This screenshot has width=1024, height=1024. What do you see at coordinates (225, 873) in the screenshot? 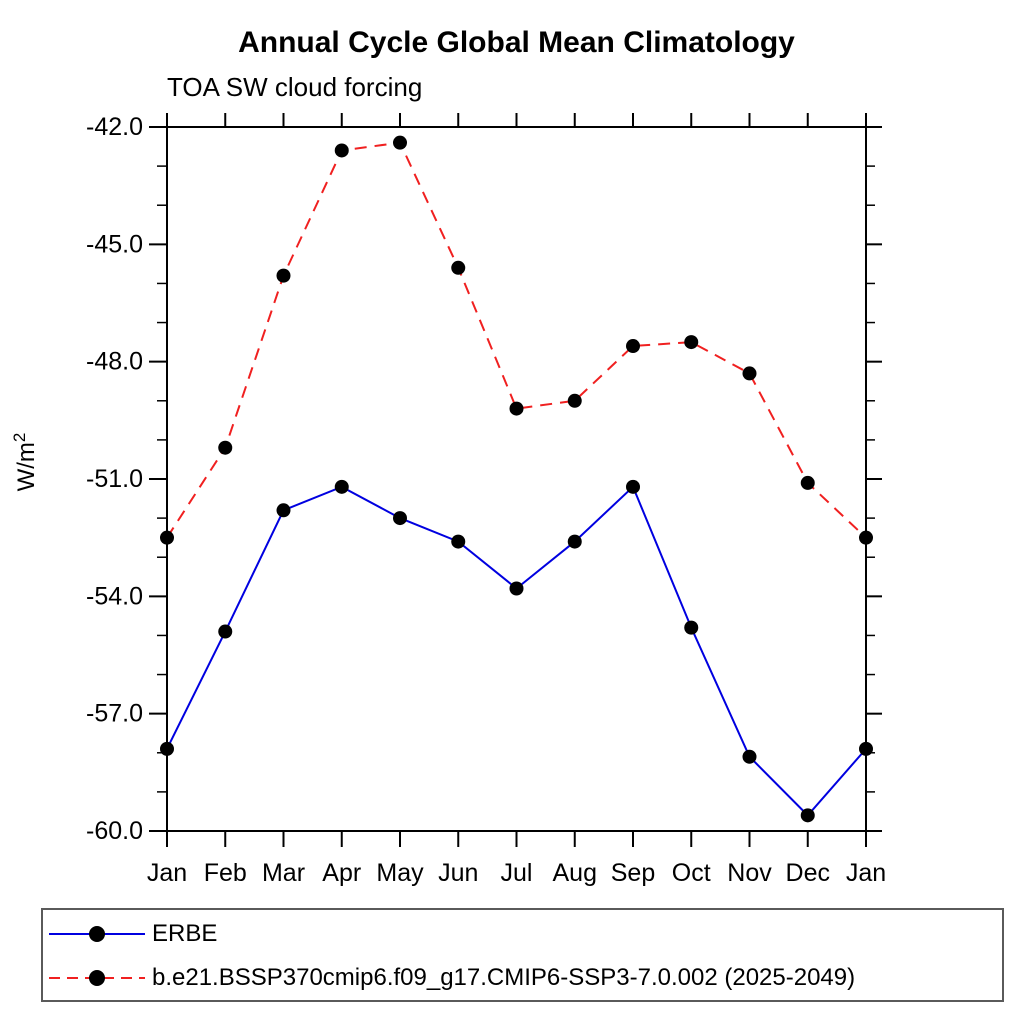
I see `x-tick-label: Feb` at bounding box center [225, 873].